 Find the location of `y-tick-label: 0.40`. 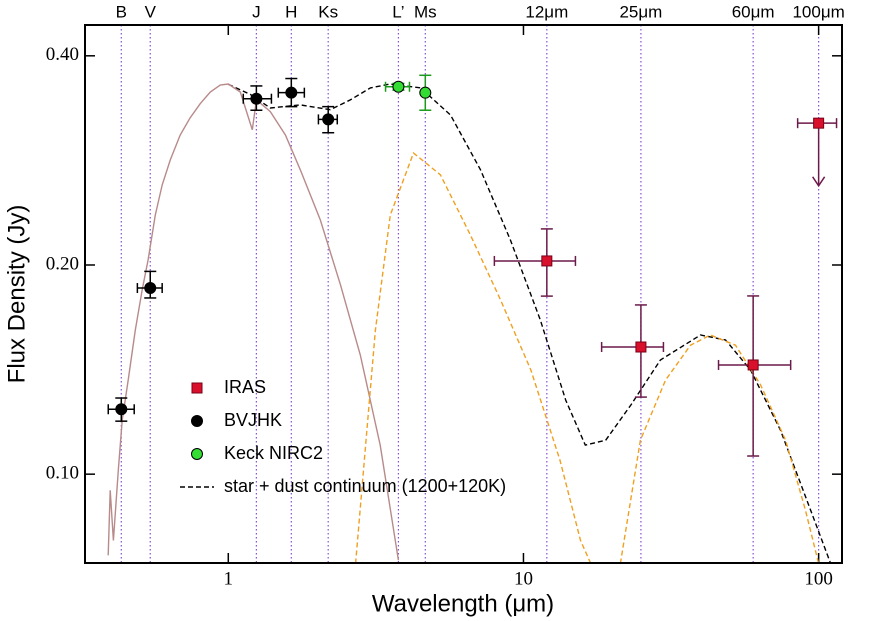

y-tick-label: 0.40 is located at coordinates (62, 54).